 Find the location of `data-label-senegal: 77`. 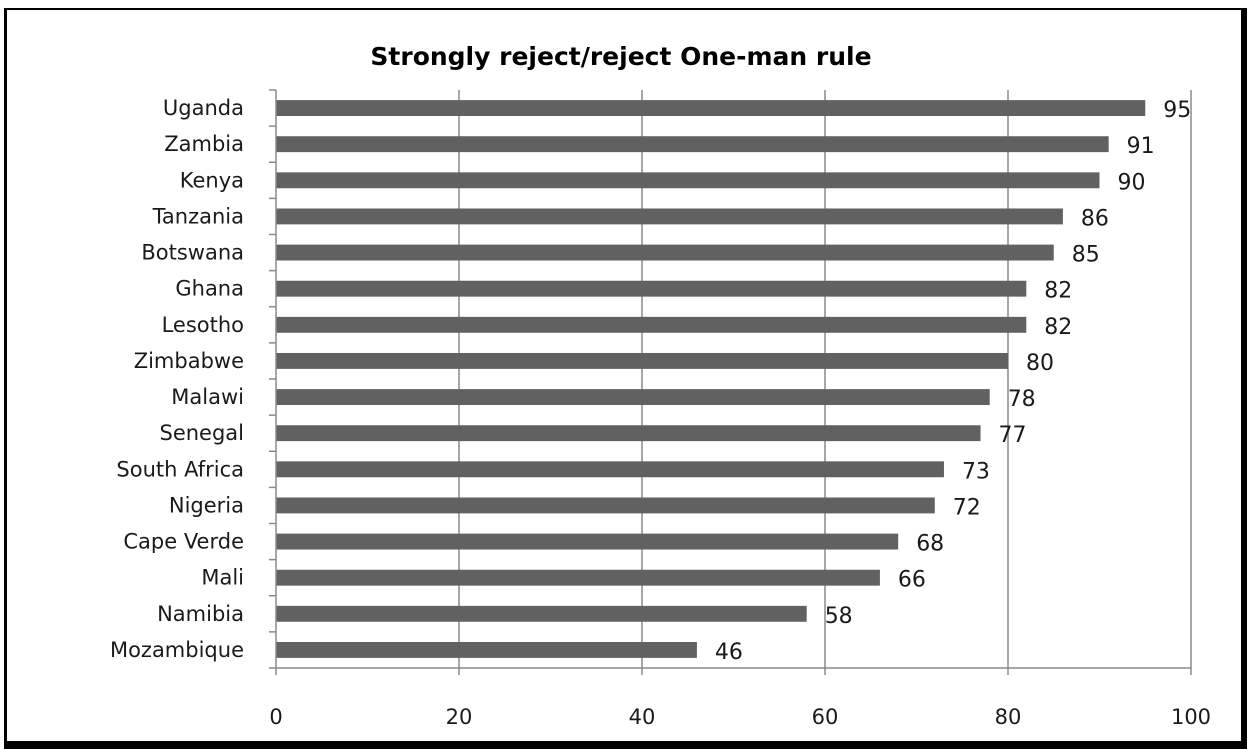

data-label-senegal: 77 is located at coordinates (1013, 435).